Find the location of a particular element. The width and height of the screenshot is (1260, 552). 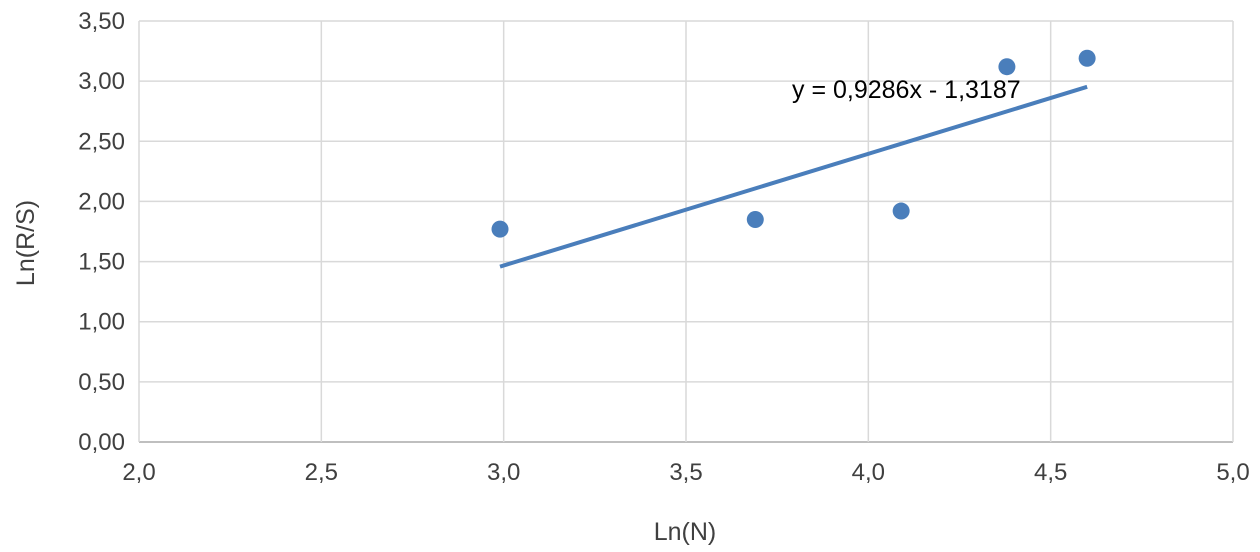

x-tick-label: 2,5 is located at coordinates (321, 472).